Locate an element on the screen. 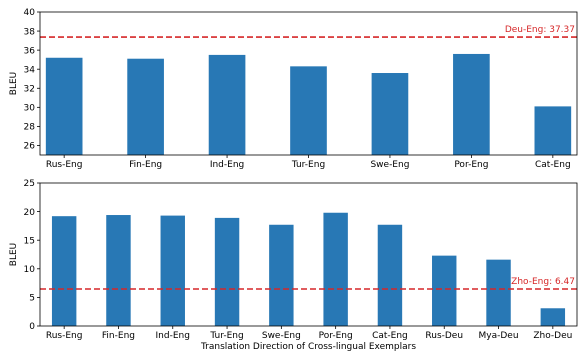  bar-zho-deu is located at coordinates (553, 317).